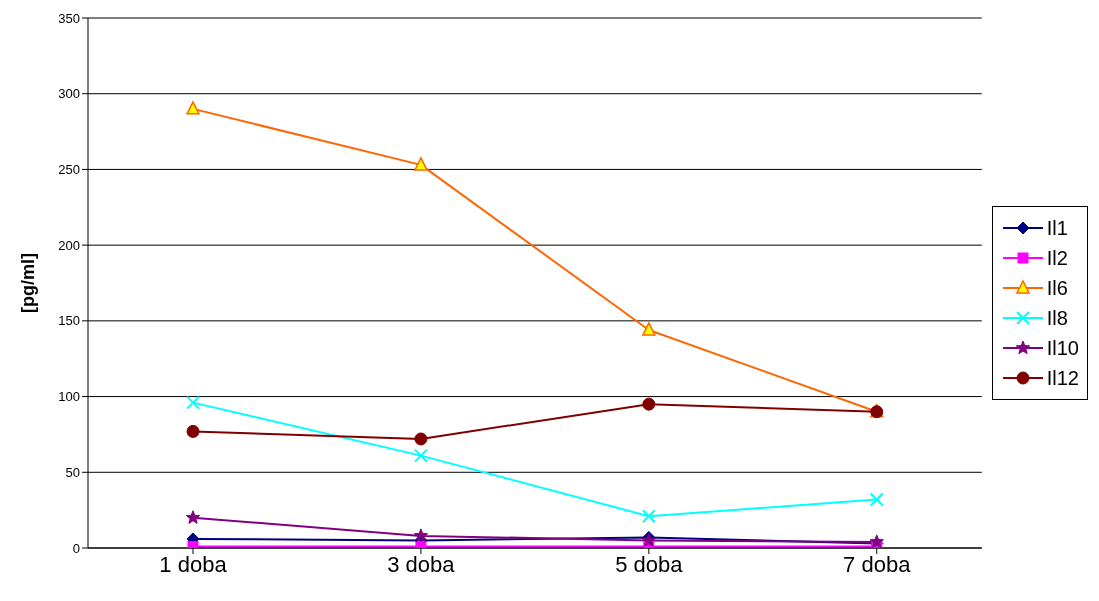 The width and height of the screenshot is (1099, 601). Describe the element at coordinates (1057, 288) in the screenshot. I see `legend-label: Il6` at that location.